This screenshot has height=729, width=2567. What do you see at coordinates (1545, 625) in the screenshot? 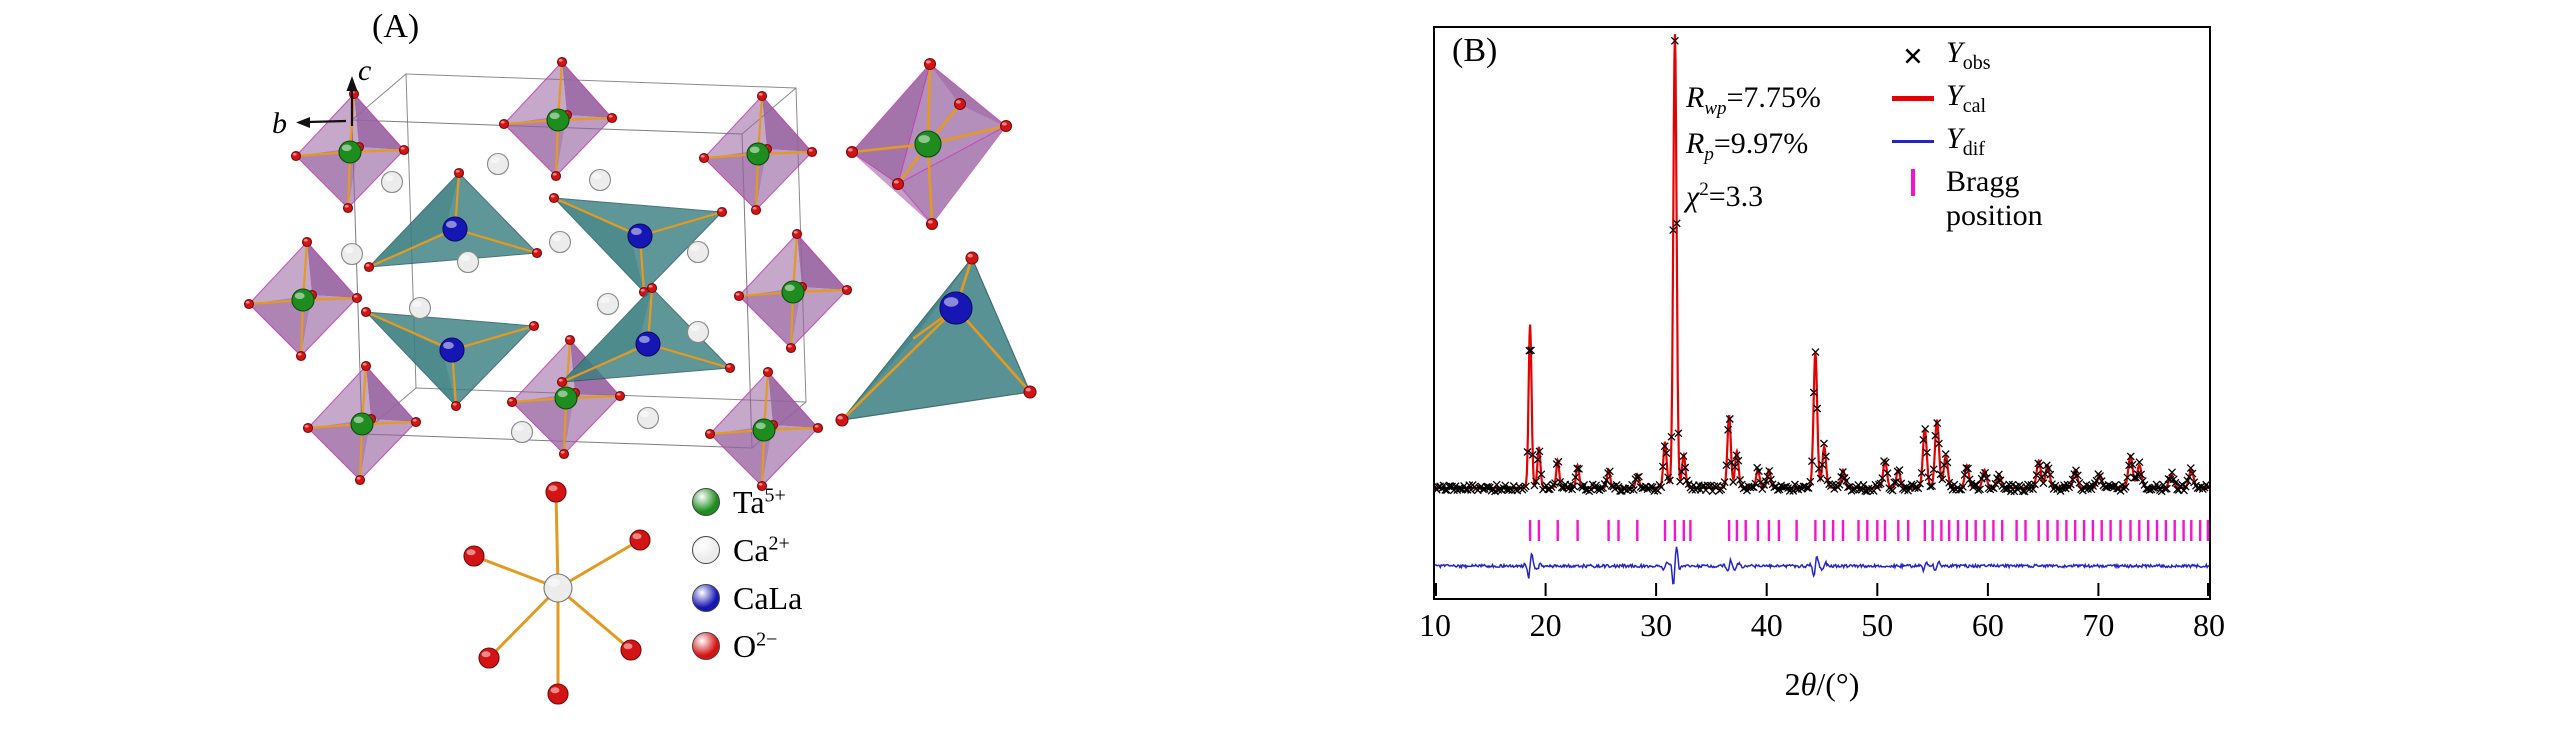
I see `x-tick-label: 20` at bounding box center [1545, 625].